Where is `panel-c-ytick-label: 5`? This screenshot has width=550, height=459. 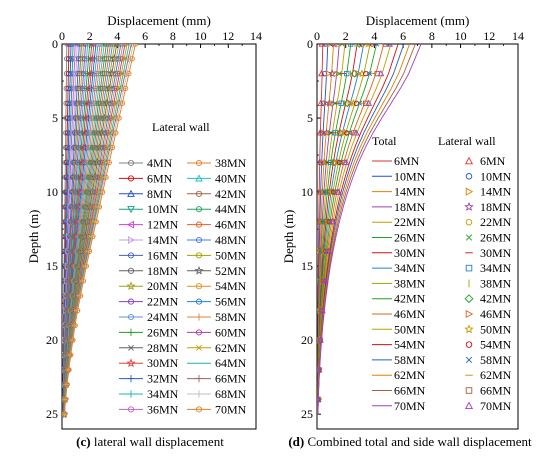
panel-c-ytick-label: 5 is located at coordinates (55, 118).